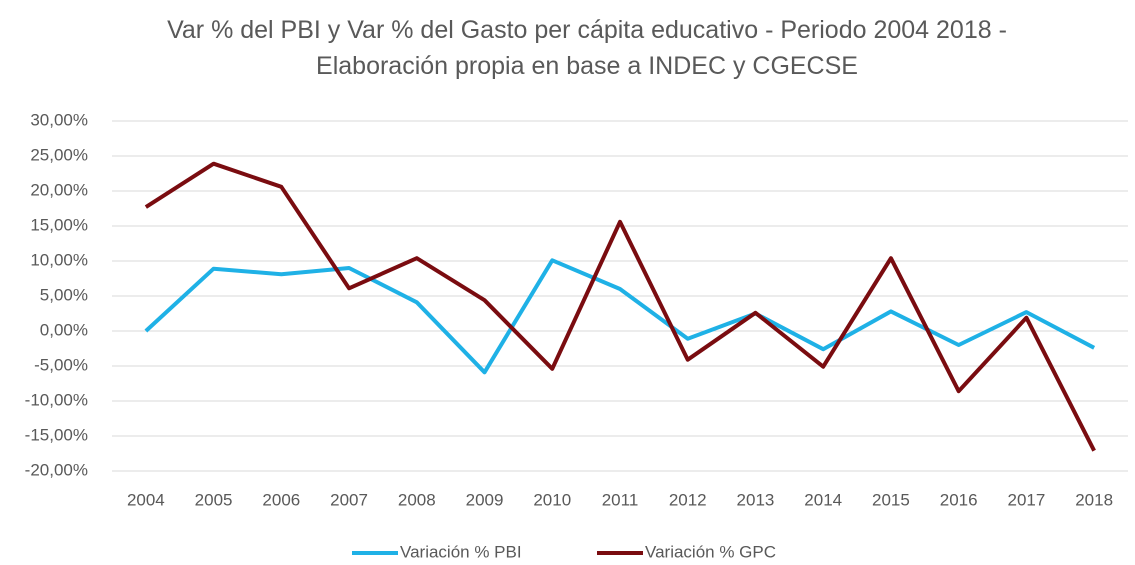  I want to click on y-tick-label: 20,00%, so click(59, 189).